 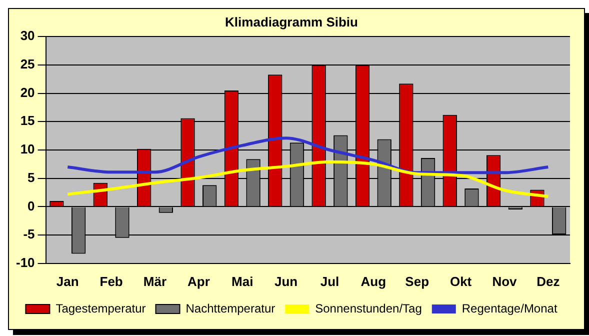 I want to click on y-tick-label: -5, so click(x=29, y=234).